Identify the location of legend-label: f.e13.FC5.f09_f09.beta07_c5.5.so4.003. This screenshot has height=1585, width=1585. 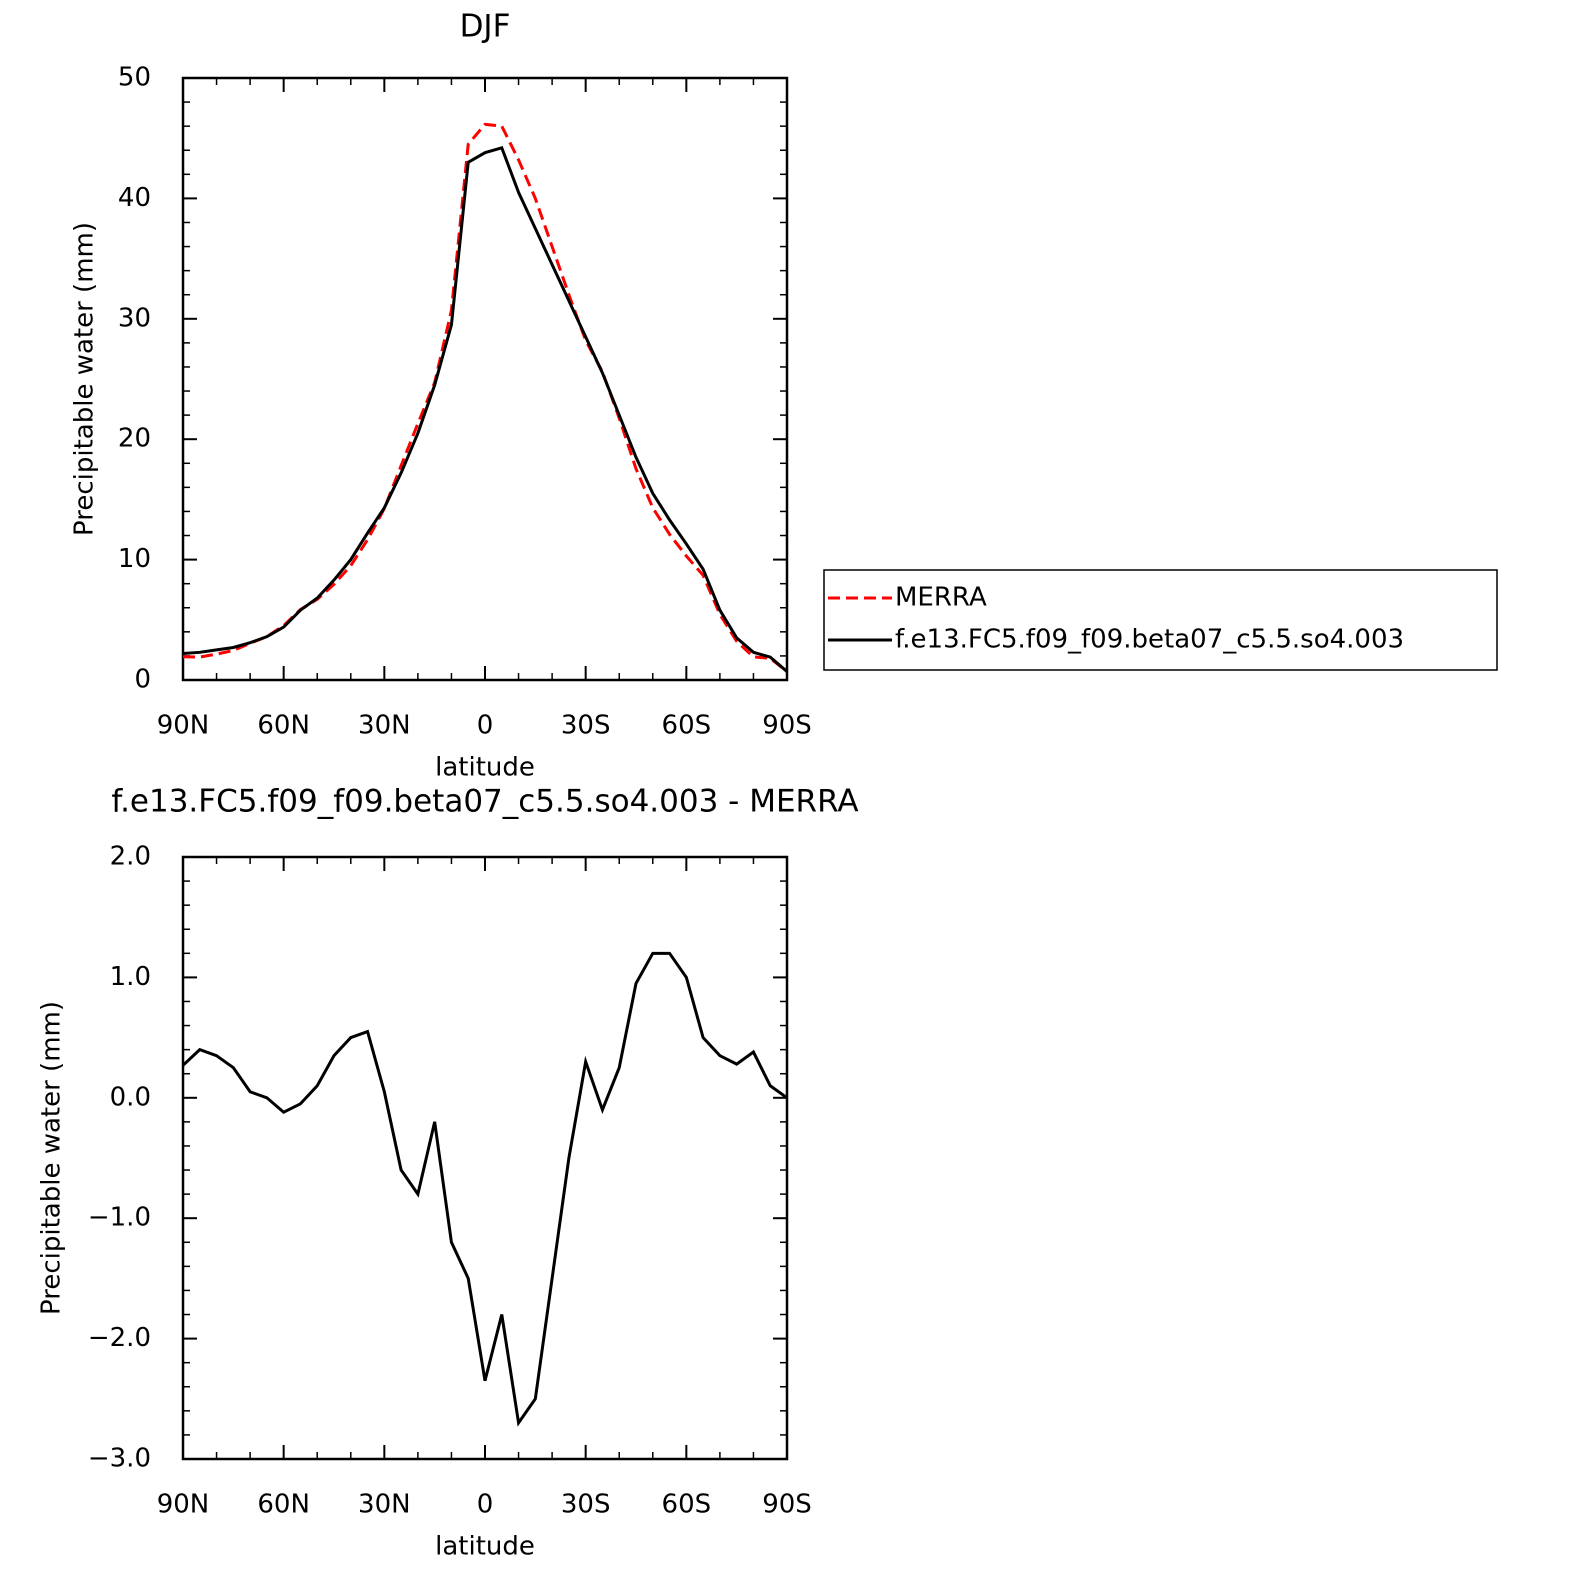
(1149, 640).